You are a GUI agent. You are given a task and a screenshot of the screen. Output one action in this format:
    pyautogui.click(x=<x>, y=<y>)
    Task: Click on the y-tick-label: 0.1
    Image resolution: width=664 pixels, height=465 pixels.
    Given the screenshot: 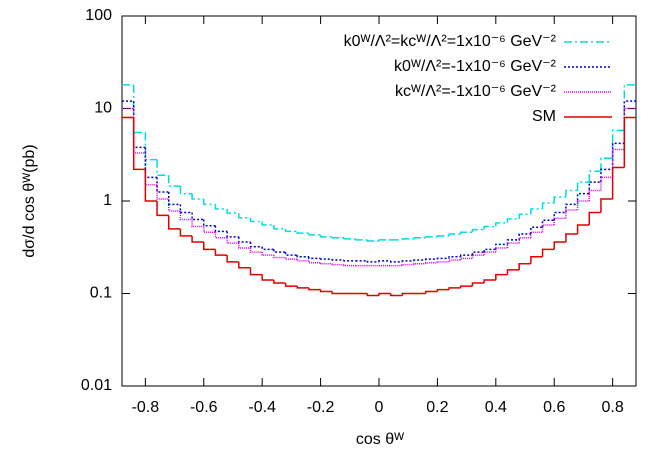 What is the action you would take?
    pyautogui.click(x=101, y=293)
    